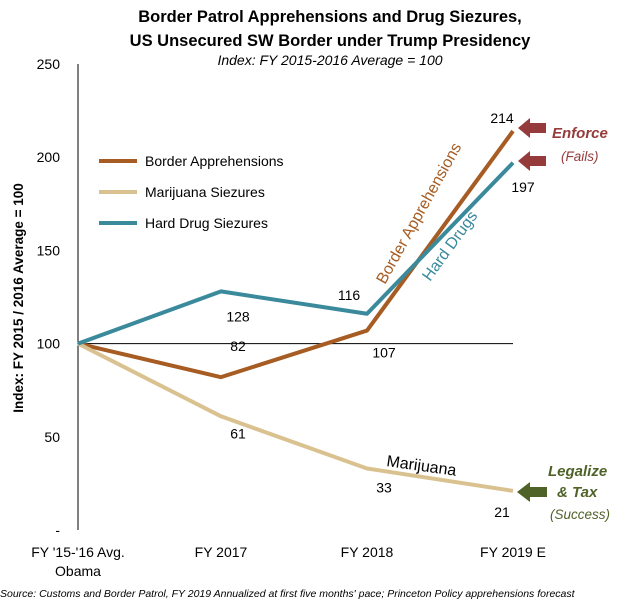 This screenshot has height=607, width=628. Describe the element at coordinates (78, 552) in the screenshot. I see `x-tick-label: FY '15-'16 Avg.` at that location.